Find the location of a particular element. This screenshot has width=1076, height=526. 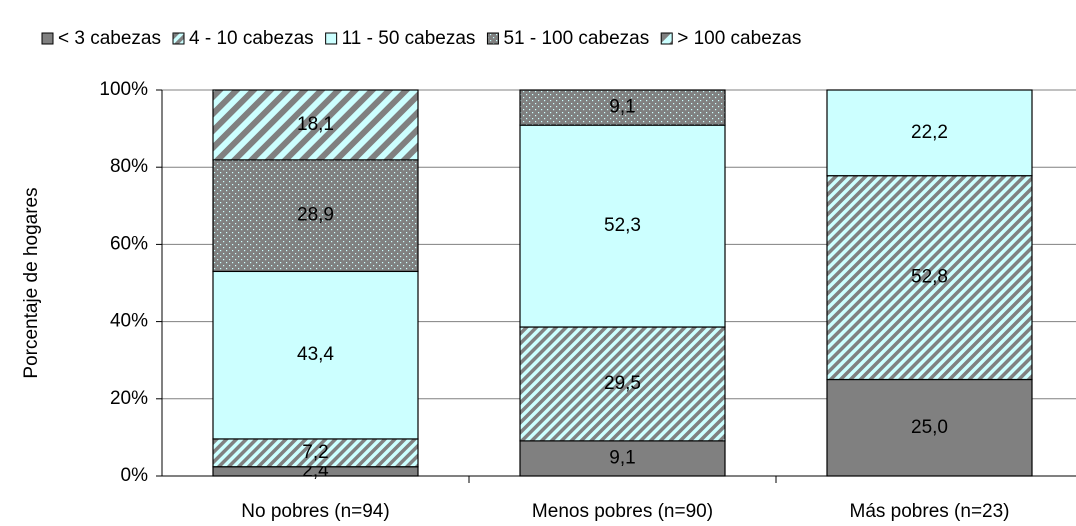

legend-label: > 100 cabezas is located at coordinates (739, 38).